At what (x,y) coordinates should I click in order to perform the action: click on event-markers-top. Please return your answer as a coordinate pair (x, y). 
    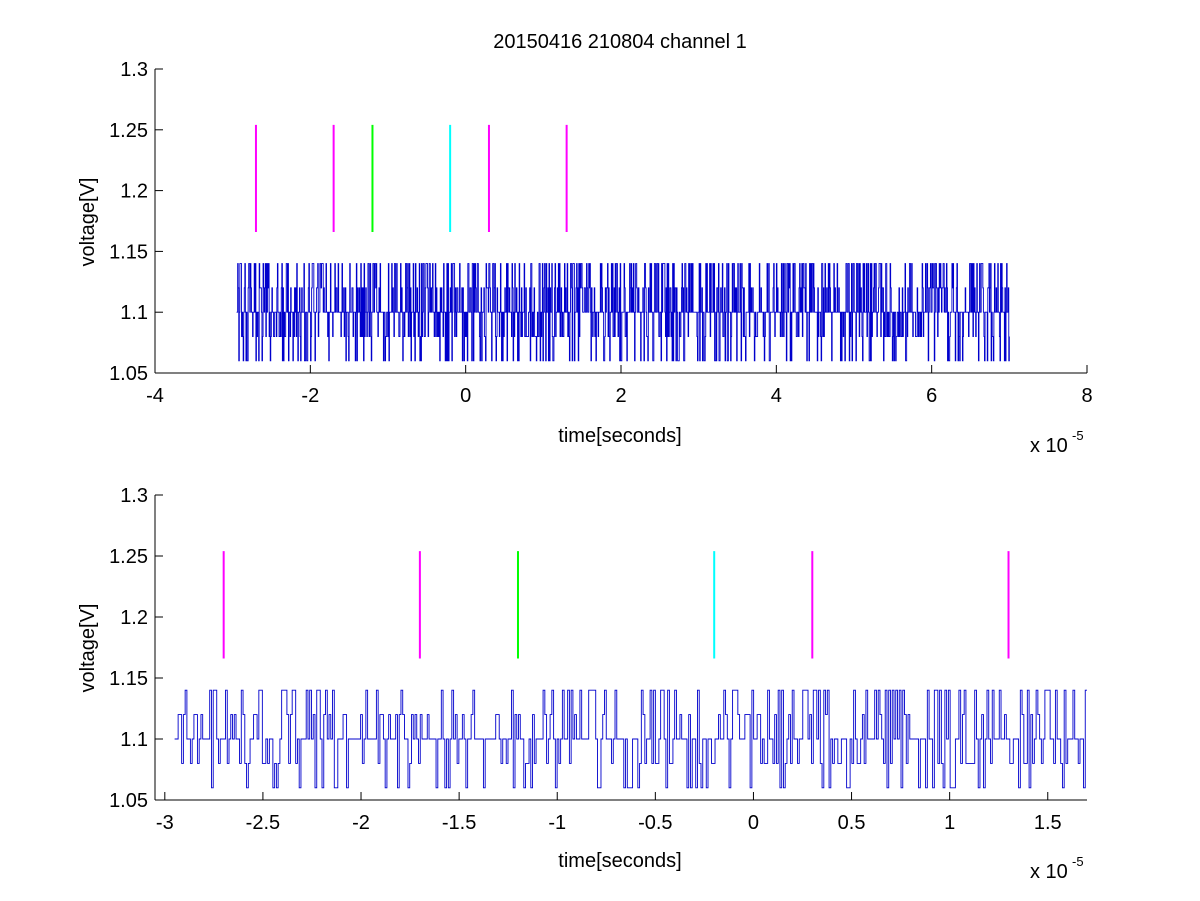
    Looking at the image, I should click on (411, 178).